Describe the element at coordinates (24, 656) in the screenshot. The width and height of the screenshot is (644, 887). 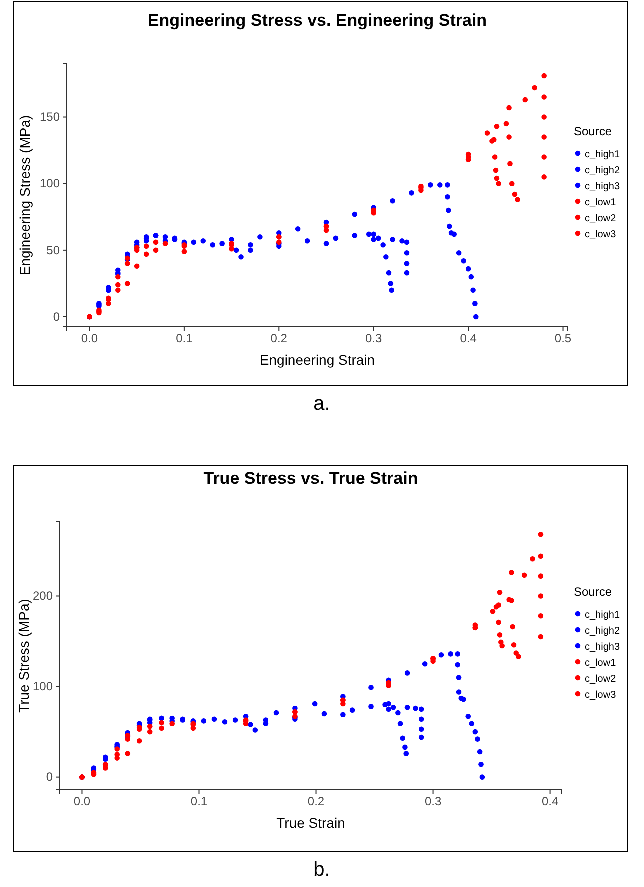
I see `y-axis-title: True Stress (MPa)` at that location.